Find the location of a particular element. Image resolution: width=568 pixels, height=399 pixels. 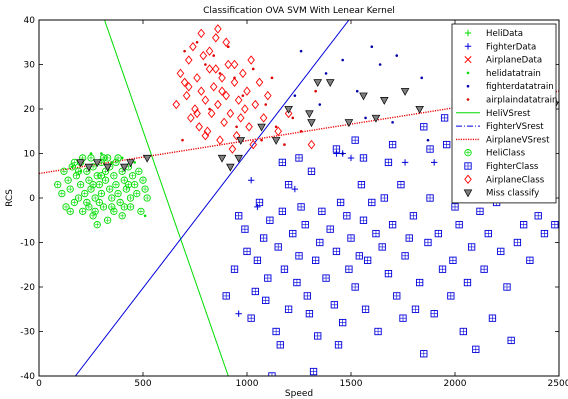

point-heliclass-54-cross is located at coordinates (87, 202).